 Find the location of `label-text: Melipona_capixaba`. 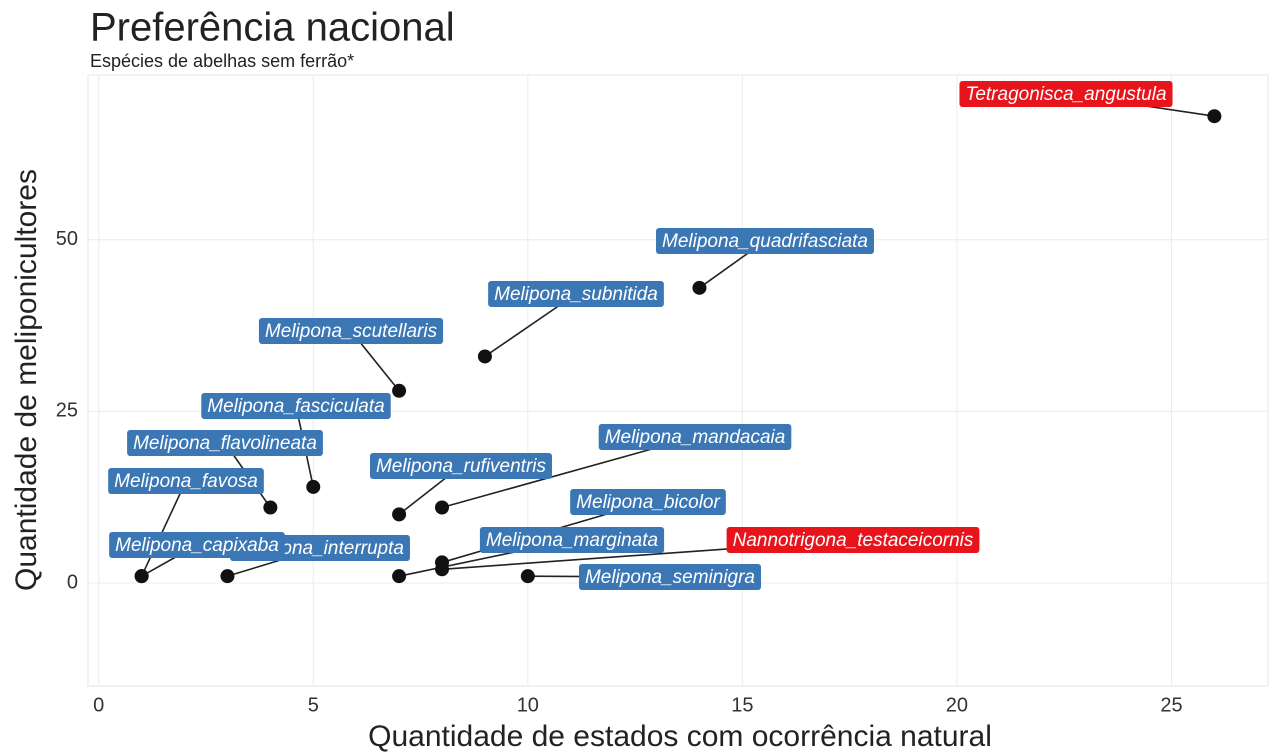

label-text: Melipona_capixaba is located at coordinates (197, 545).